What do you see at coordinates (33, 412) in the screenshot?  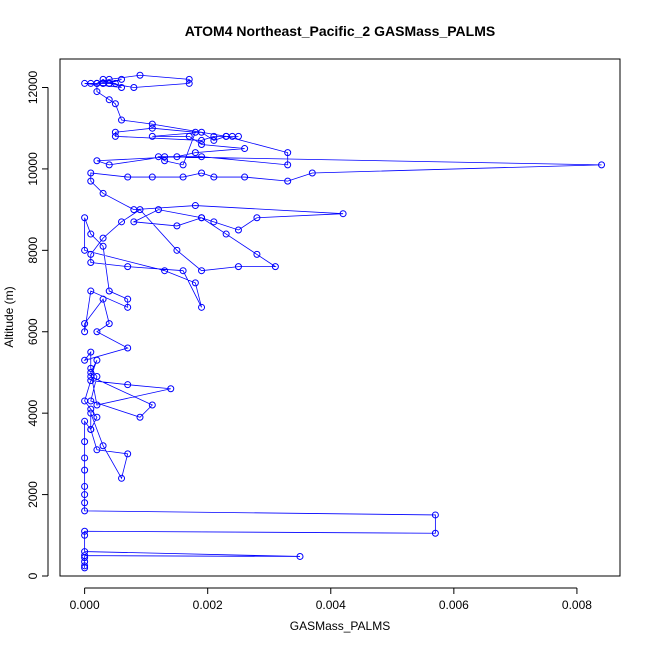 I see `y-tick-label: 4000` at bounding box center [33, 412].